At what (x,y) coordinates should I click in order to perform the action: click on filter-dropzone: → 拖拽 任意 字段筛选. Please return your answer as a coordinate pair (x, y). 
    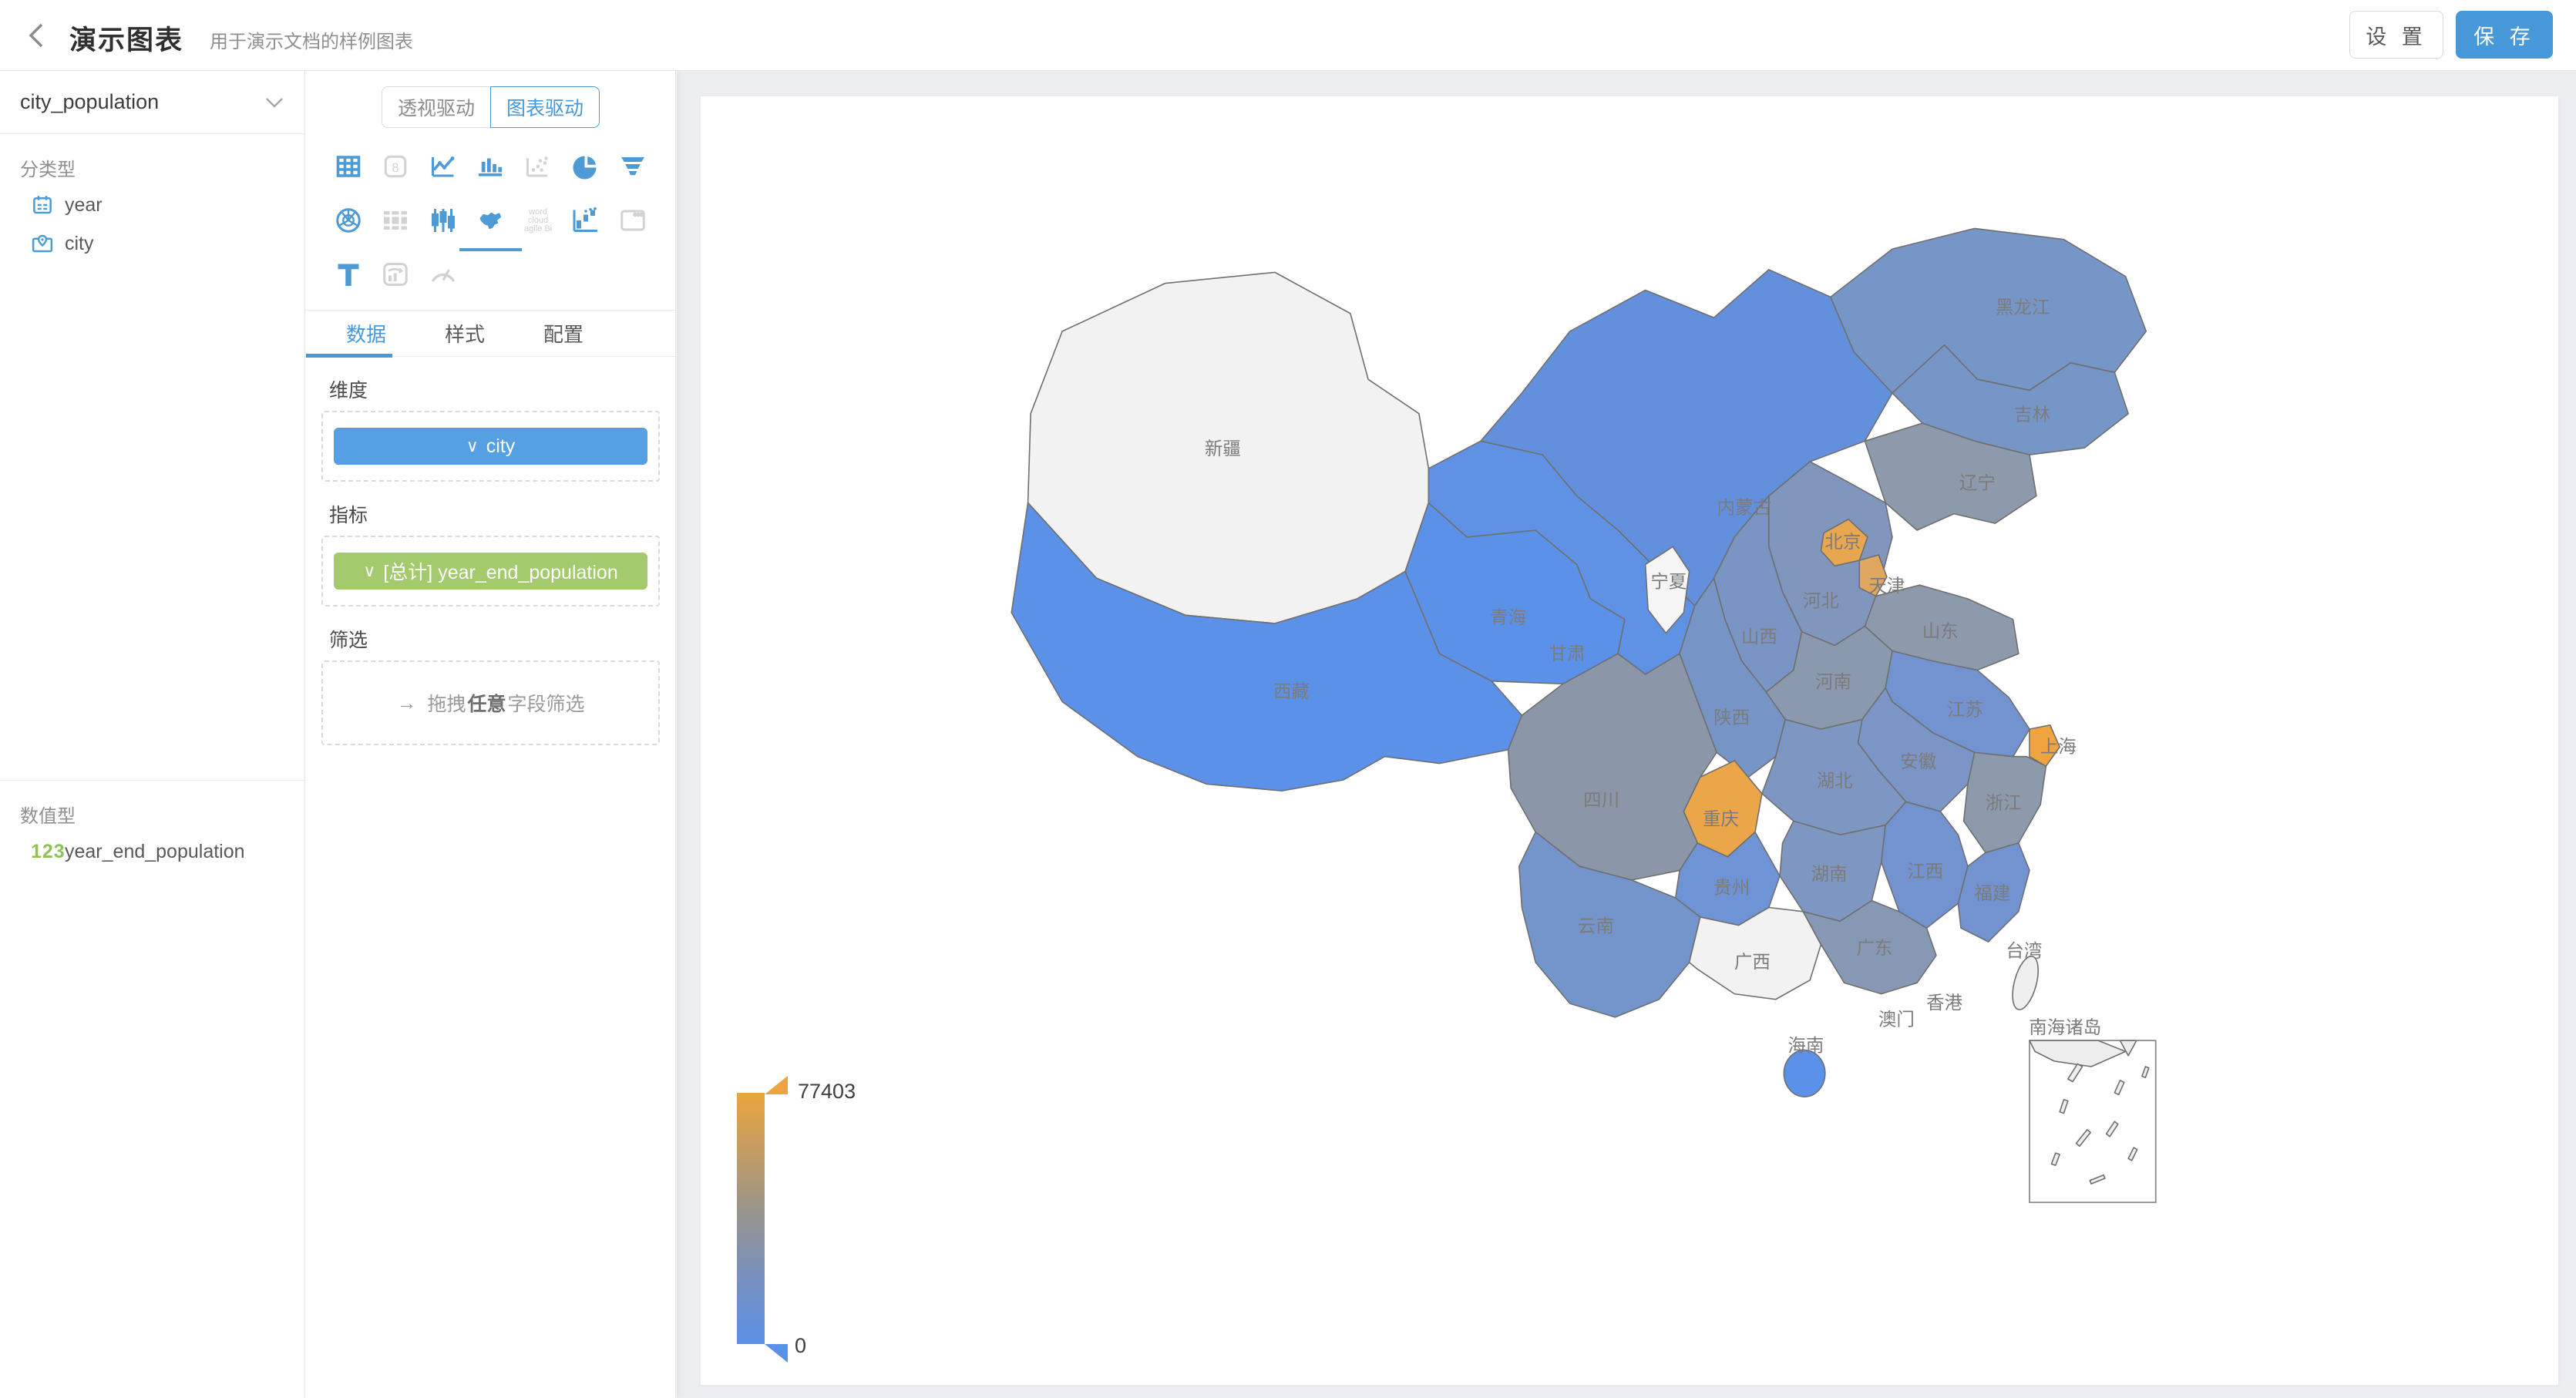
    Looking at the image, I should click on (490, 702).